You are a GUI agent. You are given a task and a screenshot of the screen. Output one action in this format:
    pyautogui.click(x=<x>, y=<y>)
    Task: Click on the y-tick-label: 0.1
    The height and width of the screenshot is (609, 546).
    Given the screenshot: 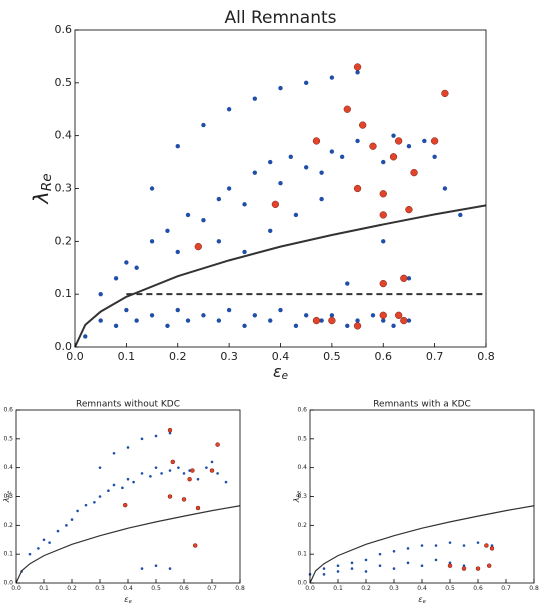 What is the action you would take?
    pyautogui.click(x=302, y=554)
    